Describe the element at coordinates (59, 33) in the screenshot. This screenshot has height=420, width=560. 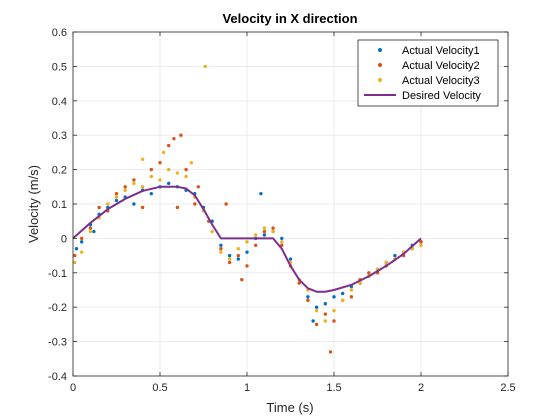
I see `y-tick-label: 0.6` at that location.